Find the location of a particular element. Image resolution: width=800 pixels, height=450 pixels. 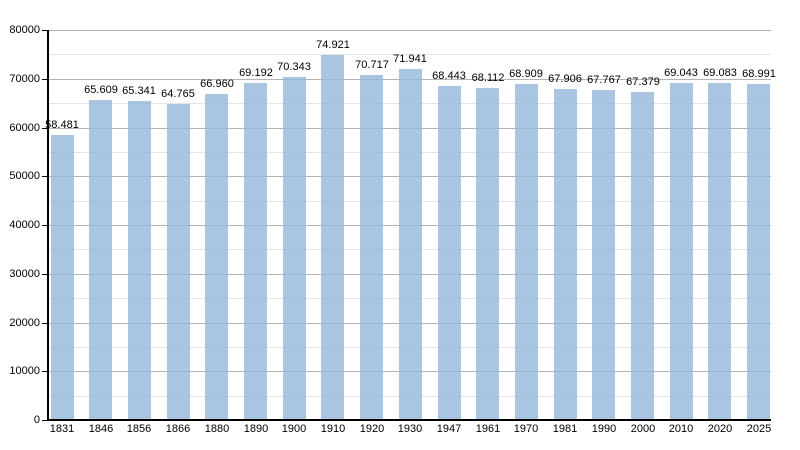

y-axis-tick-label: 30000 is located at coordinates (24, 274).